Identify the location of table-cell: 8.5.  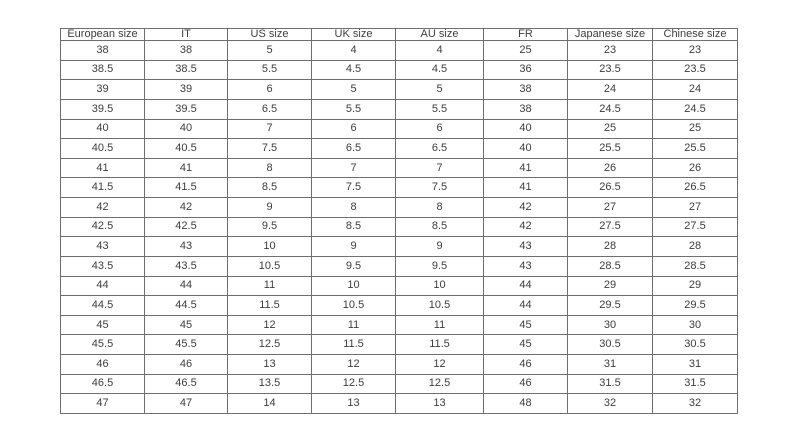
(353, 227).